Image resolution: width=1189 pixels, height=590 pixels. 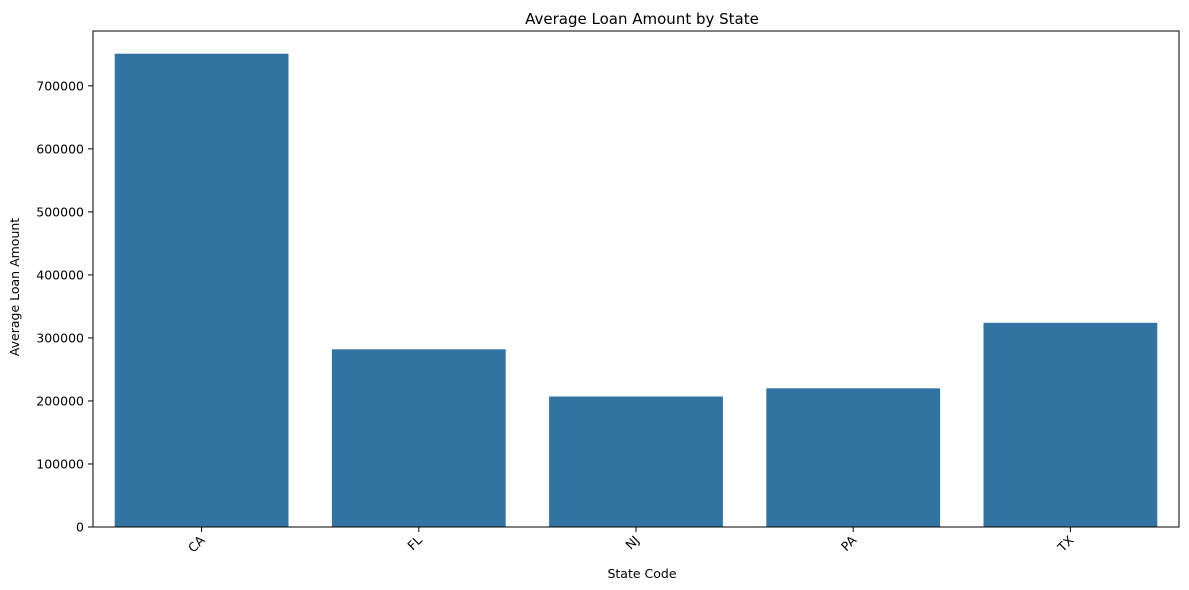 I want to click on x-tick-label-nj: NJ, so click(x=632, y=543).